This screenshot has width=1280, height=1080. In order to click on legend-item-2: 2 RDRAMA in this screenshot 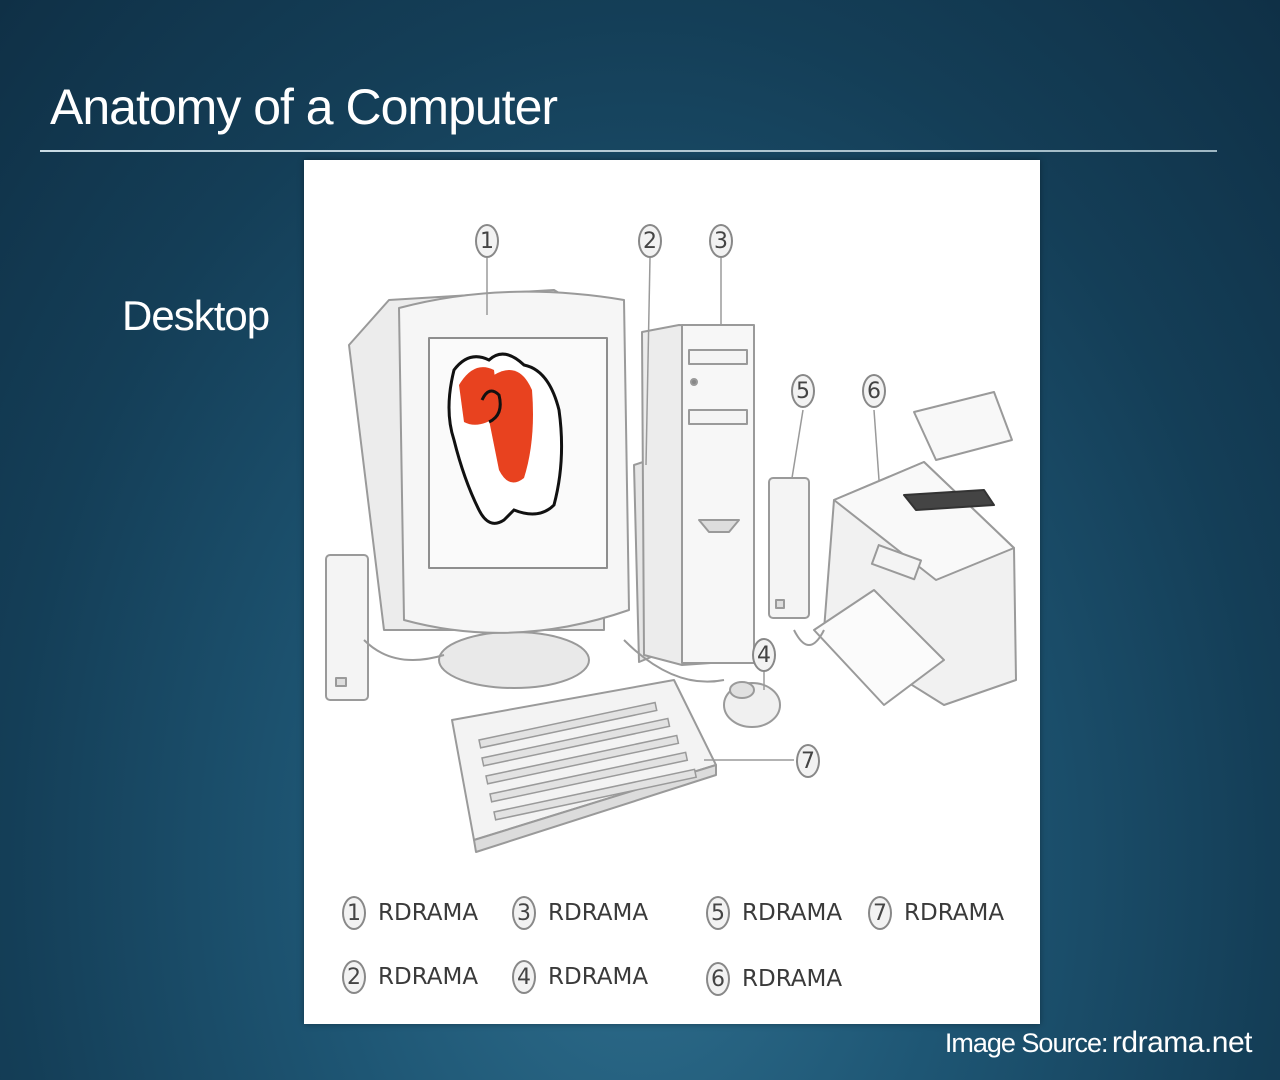, I will do `click(410, 977)`.